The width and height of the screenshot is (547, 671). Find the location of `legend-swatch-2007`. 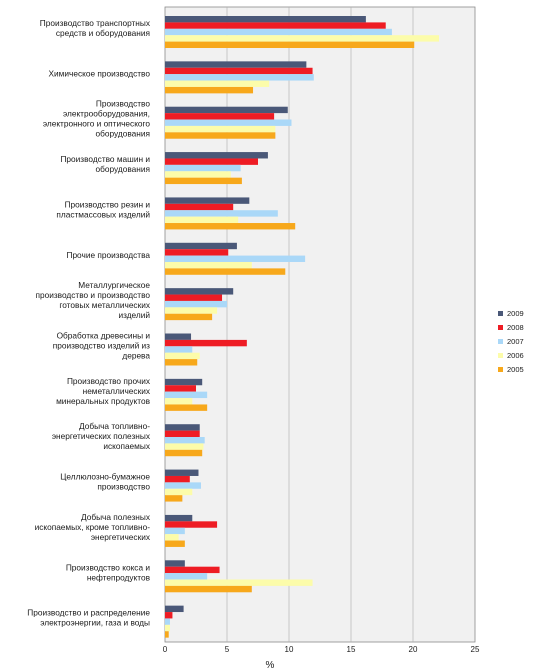

legend-swatch-2007 is located at coordinates (500, 341).